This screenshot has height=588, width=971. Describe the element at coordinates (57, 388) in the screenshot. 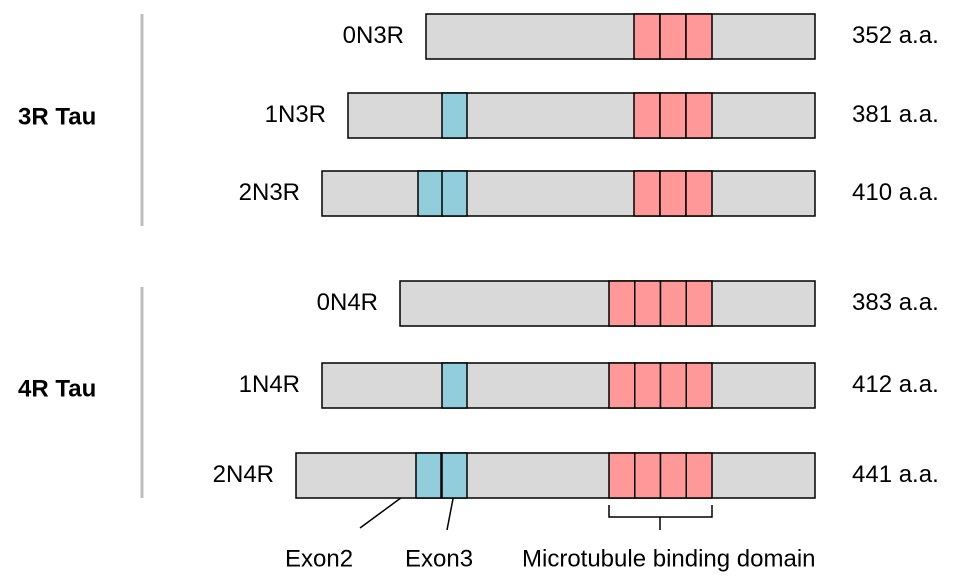

I see `group-label: 4R Tau` at that location.